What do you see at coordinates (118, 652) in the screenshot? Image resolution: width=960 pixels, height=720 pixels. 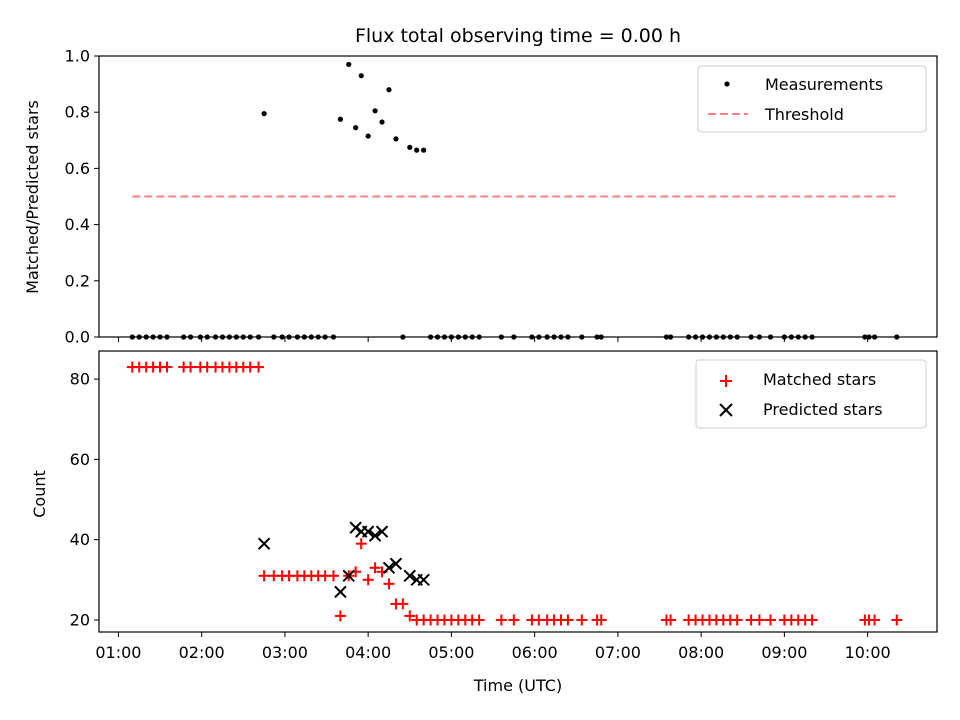 I see `bottom-x-tick-label-0: 01:00` at bounding box center [118, 652].